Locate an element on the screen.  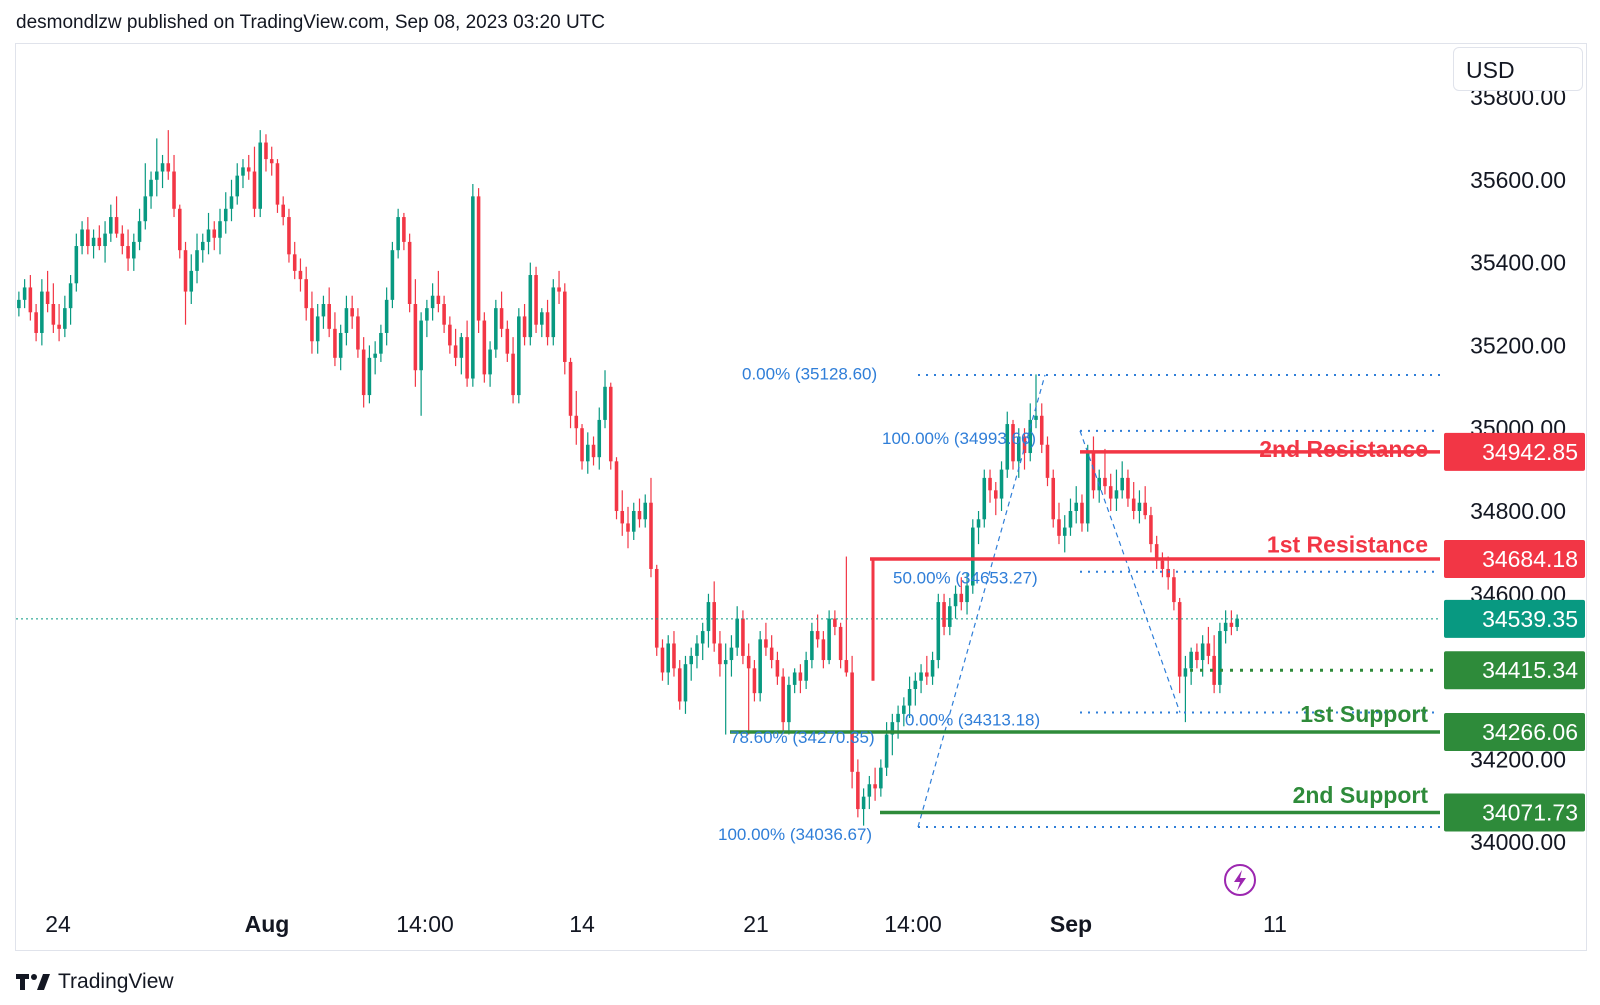
tradingview-logo-icon is located at coordinates (33, 982).